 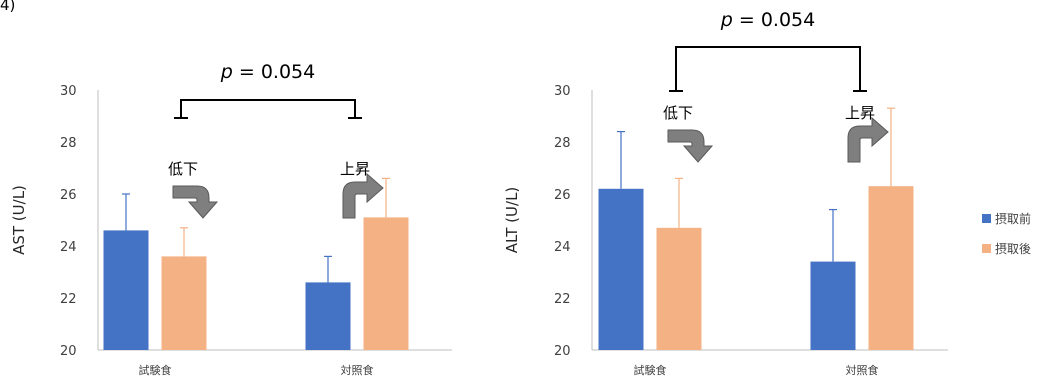 I want to click on legend-label: 摂取前, so click(x=1013, y=218).